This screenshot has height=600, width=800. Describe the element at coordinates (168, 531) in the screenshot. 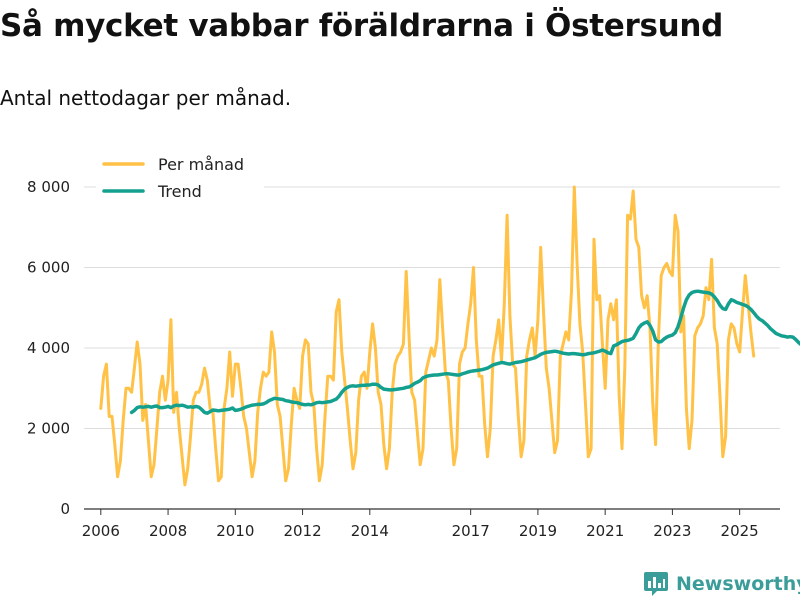

I see `x-tick-label: 2008` at that location.